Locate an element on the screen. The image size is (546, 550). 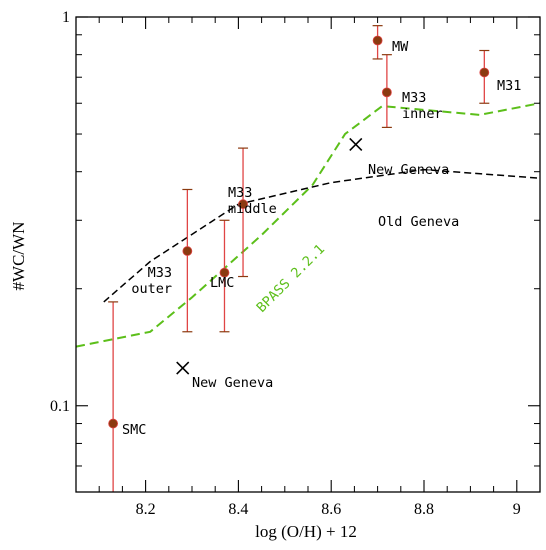
y-tick-label: 0.1 is located at coordinates (60, 406).